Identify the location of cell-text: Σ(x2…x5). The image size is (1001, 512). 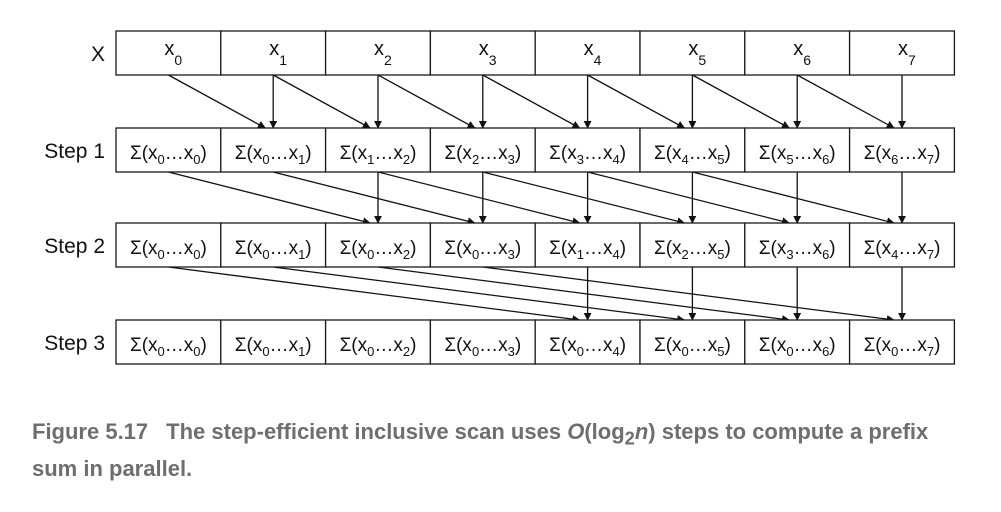
(692, 250).